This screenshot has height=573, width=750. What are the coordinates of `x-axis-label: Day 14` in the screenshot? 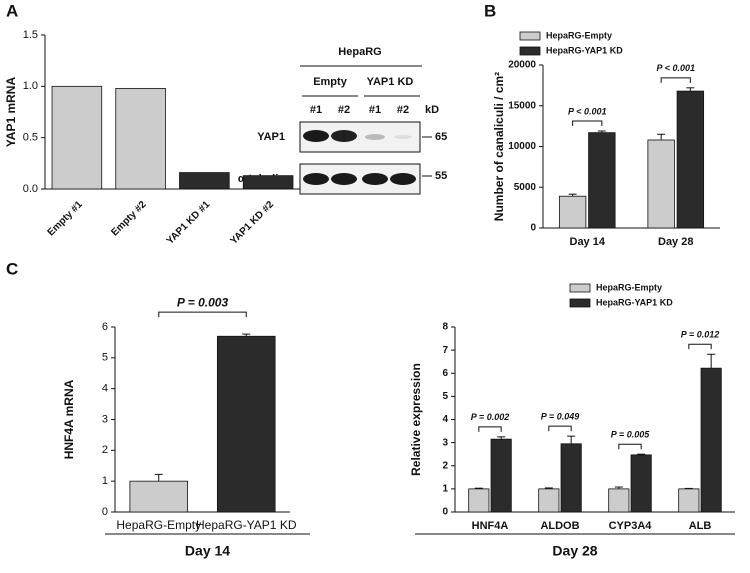 It's located at (207, 551).